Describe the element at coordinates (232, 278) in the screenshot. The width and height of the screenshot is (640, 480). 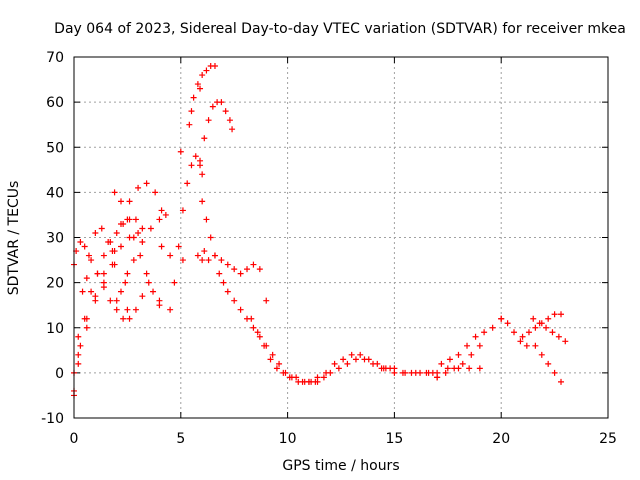
I see `series-arc-l` at that location.